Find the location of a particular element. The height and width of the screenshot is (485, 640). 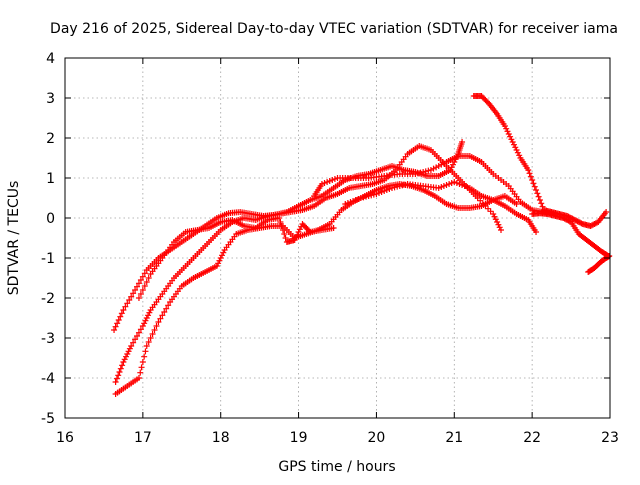

x-tick-label: 21 is located at coordinates (454, 438).